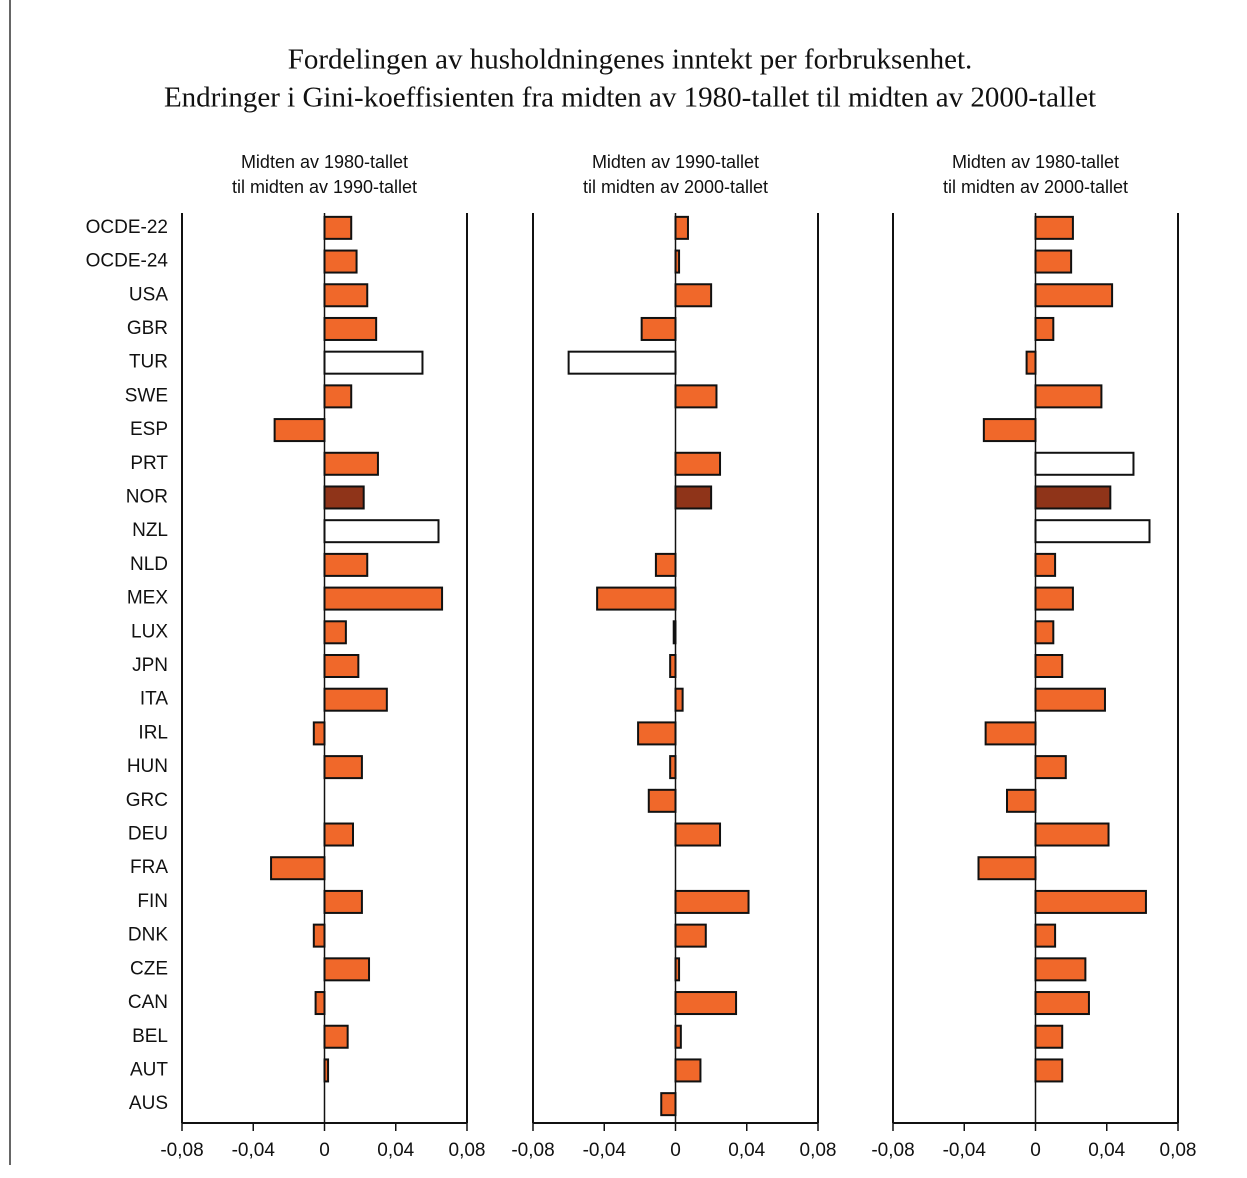 The width and height of the screenshot is (1247, 1178). I want to click on category-label: OCDE-24, so click(127, 261).